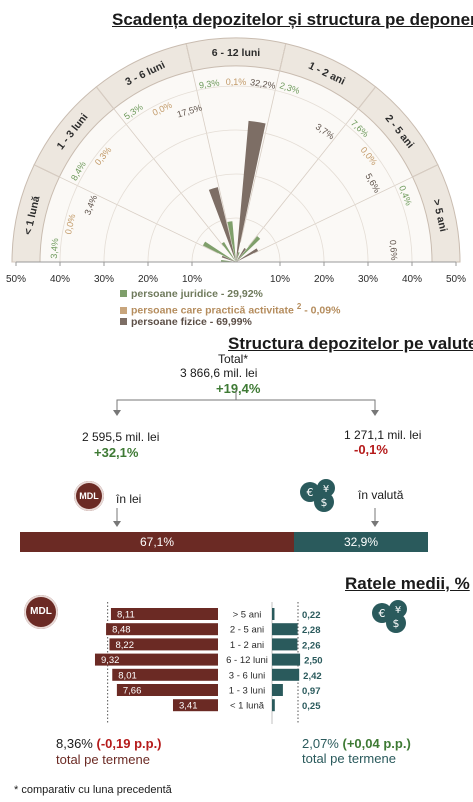  Describe the element at coordinates (262, 84) in the screenshot. I see `polar-data-label: 32,2%` at that location.